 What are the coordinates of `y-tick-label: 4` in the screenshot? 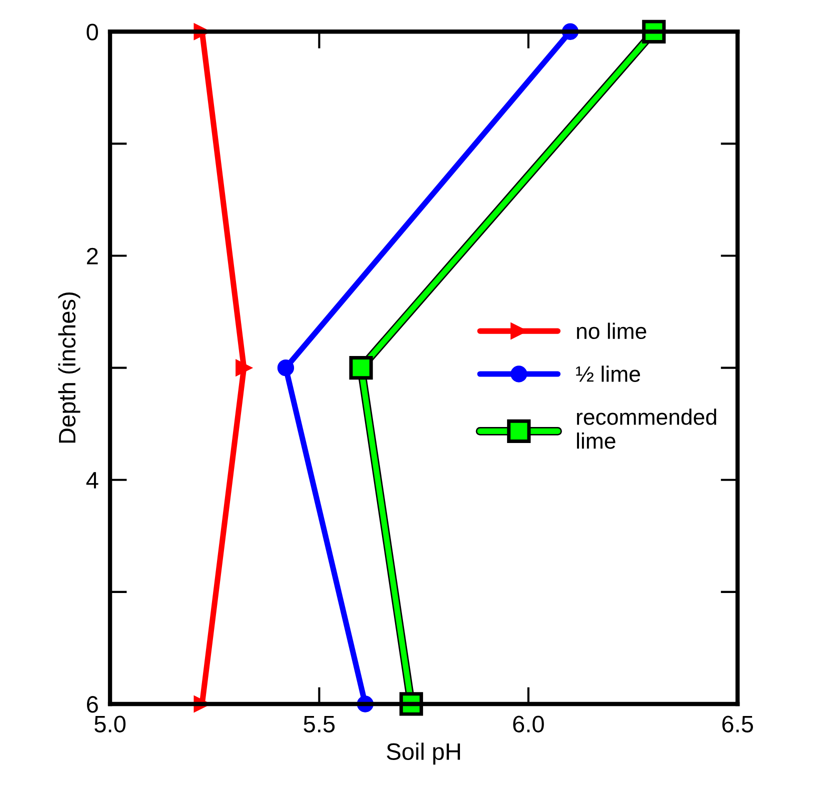 It's located at (92, 480).